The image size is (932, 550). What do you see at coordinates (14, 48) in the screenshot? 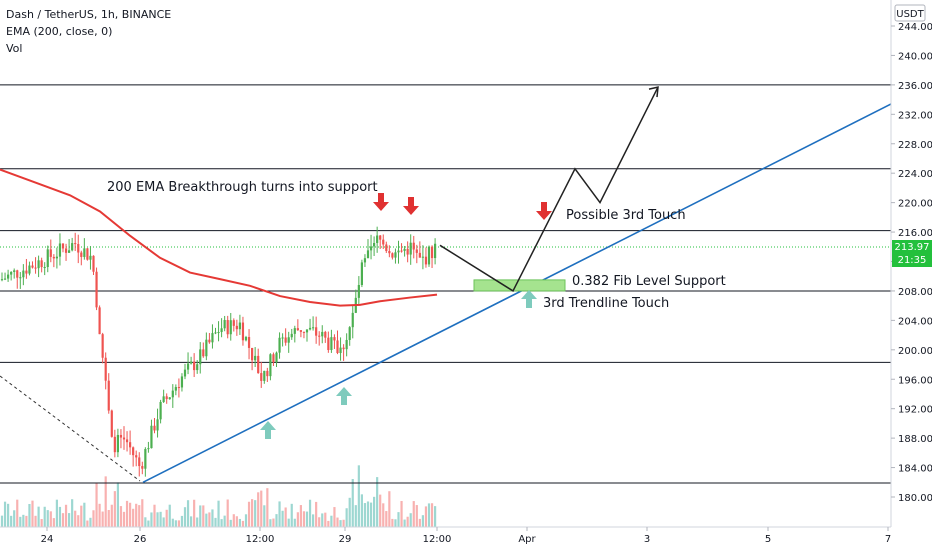
I see `volume-line: Vol` at bounding box center [14, 48].